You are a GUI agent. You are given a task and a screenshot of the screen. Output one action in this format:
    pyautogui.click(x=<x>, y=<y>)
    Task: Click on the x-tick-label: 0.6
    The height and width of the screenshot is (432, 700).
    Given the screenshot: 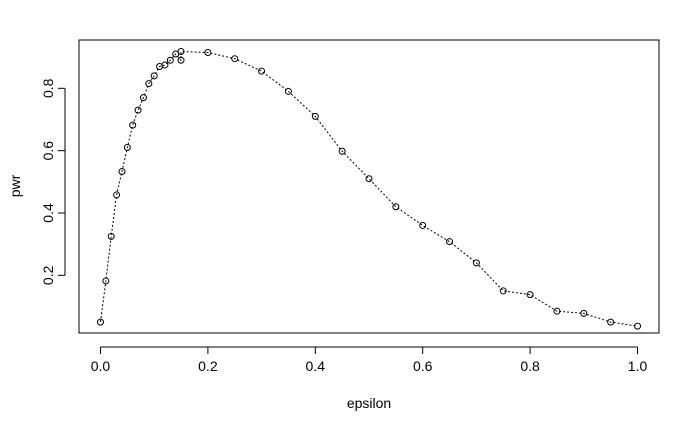 What is the action you would take?
    pyautogui.click(x=423, y=366)
    